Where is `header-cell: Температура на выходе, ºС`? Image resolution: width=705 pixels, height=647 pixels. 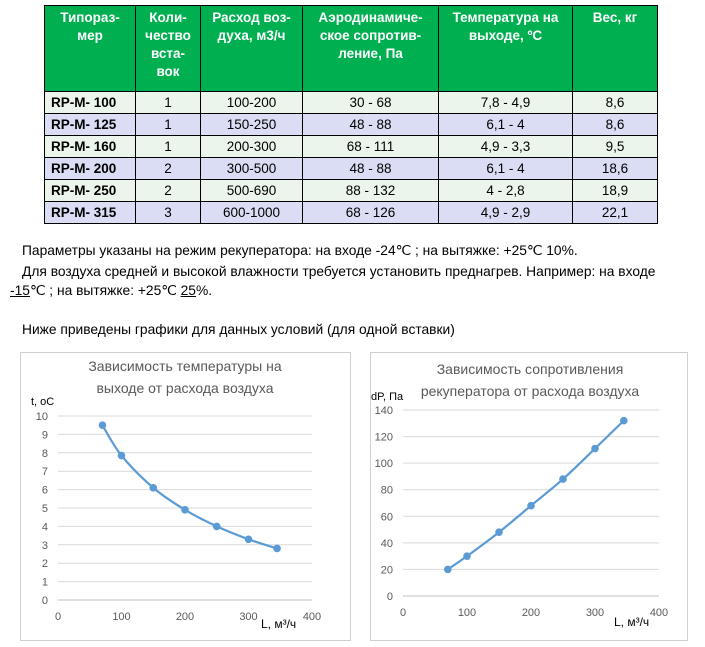
header-cell: Температура на выходе, ºС is located at coordinates (505, 48).